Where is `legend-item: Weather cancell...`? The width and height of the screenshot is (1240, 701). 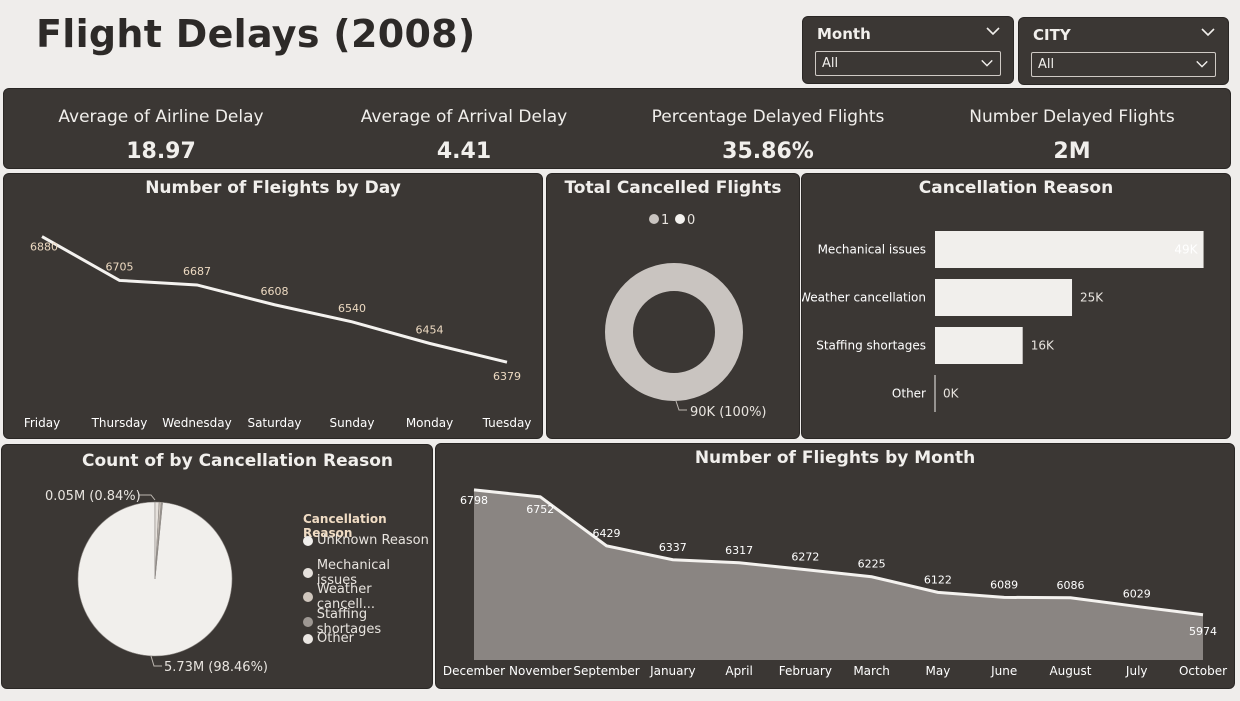
legend-item: Weather cancell... is located at coordinates (367, 597).